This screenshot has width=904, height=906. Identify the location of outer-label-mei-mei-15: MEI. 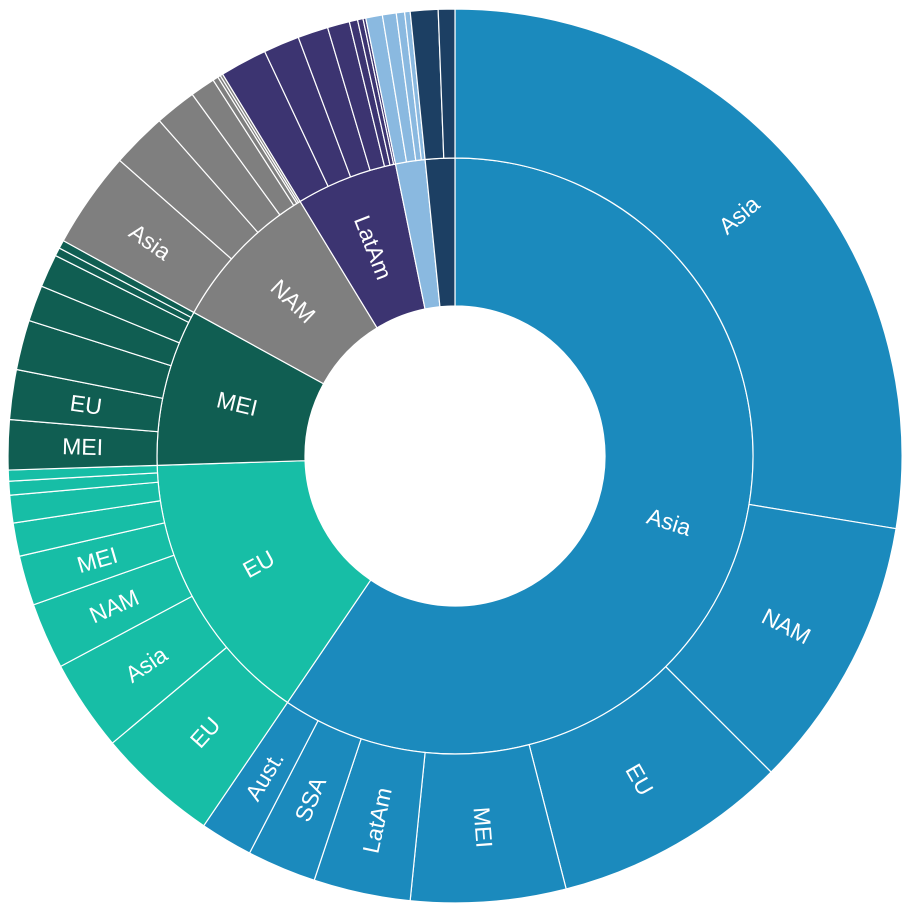
(83, 446).